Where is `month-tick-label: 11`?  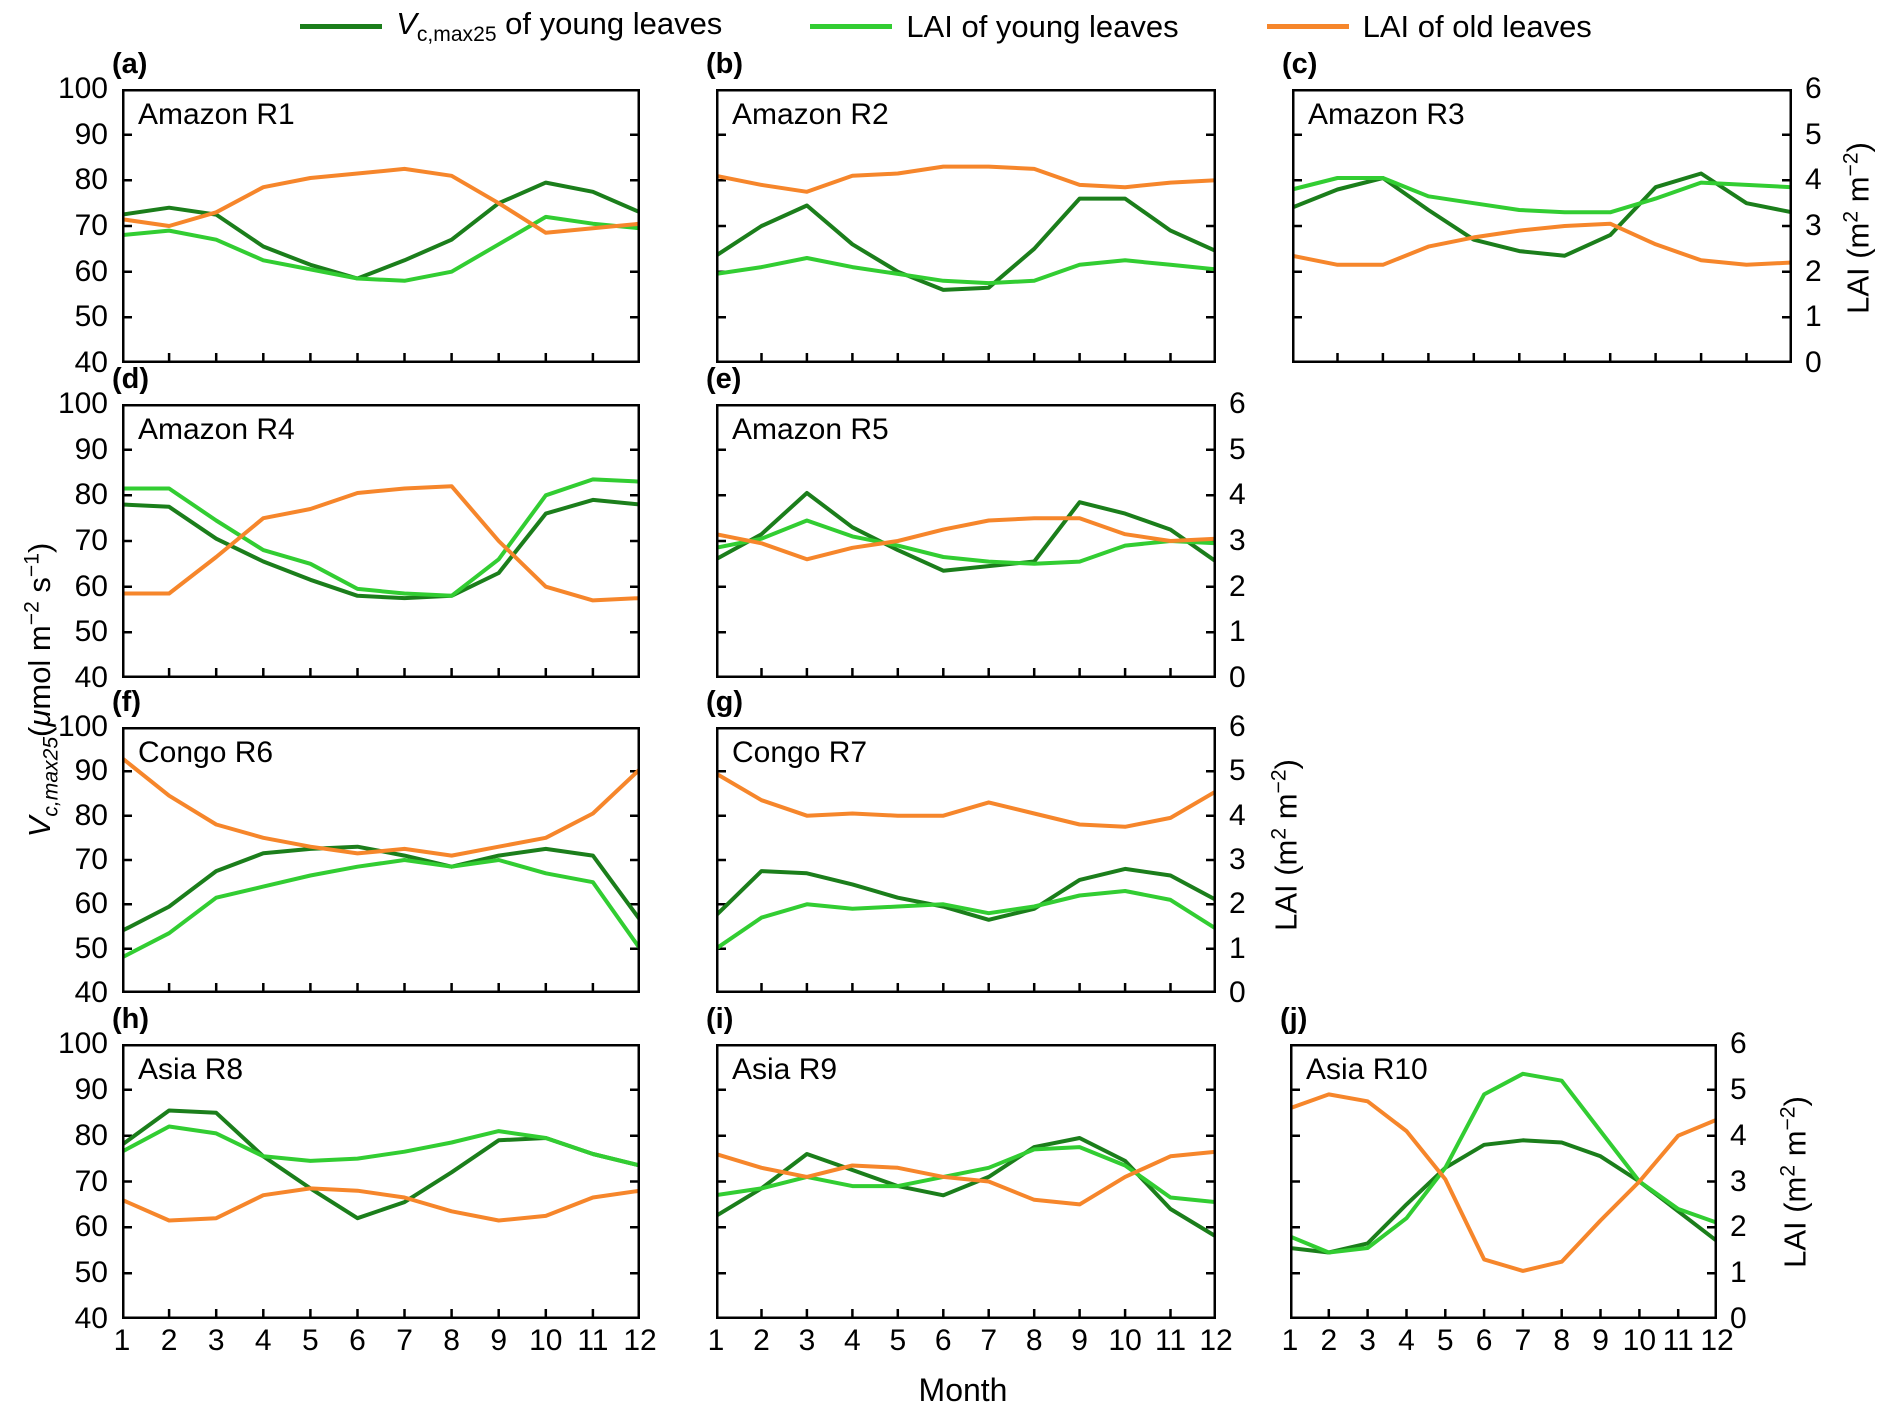
month-tick-label: 11 is located at coordinates (1678, 1340).